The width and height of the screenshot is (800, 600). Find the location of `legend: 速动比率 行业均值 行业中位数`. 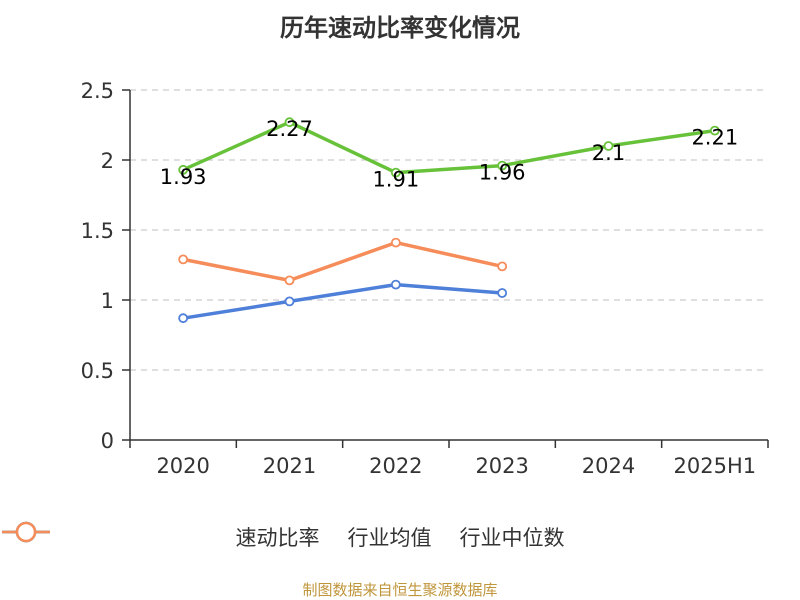

legend: 速动比率 行业均值 行业中位数 is located at coordinates (400, 537).